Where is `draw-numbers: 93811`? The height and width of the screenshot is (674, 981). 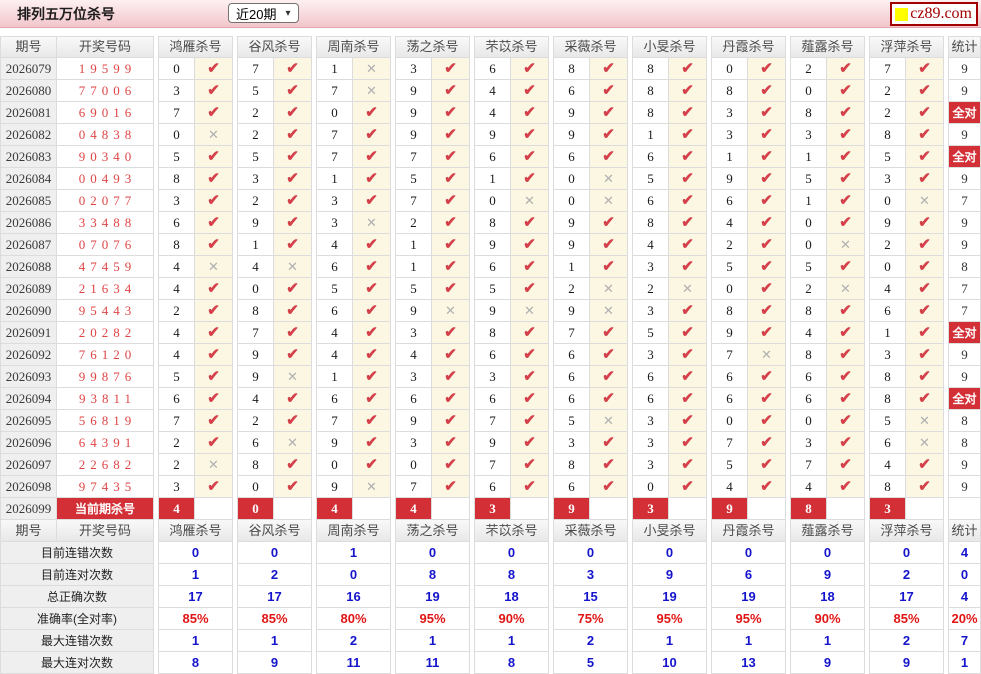
draw-numbers: 93811 is located at coordinates (105, 399).